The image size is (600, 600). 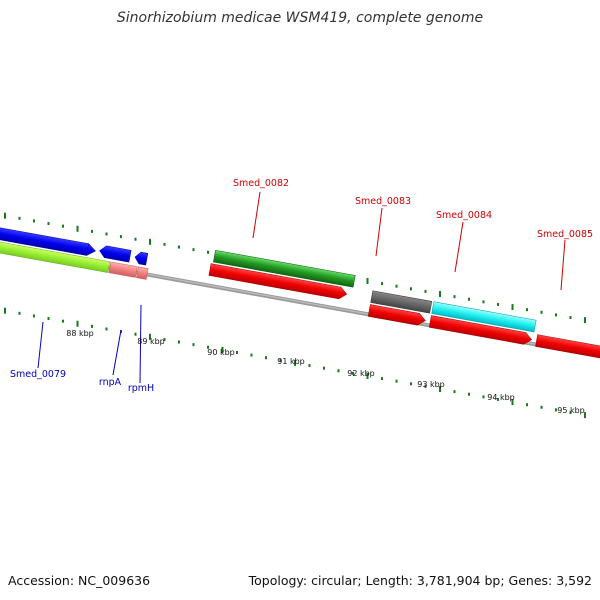 What do you see at coordinates (464, 215) in the screenshot?
I see `label-smed-0084: Smed_0084` at bounding box center [464, 215].